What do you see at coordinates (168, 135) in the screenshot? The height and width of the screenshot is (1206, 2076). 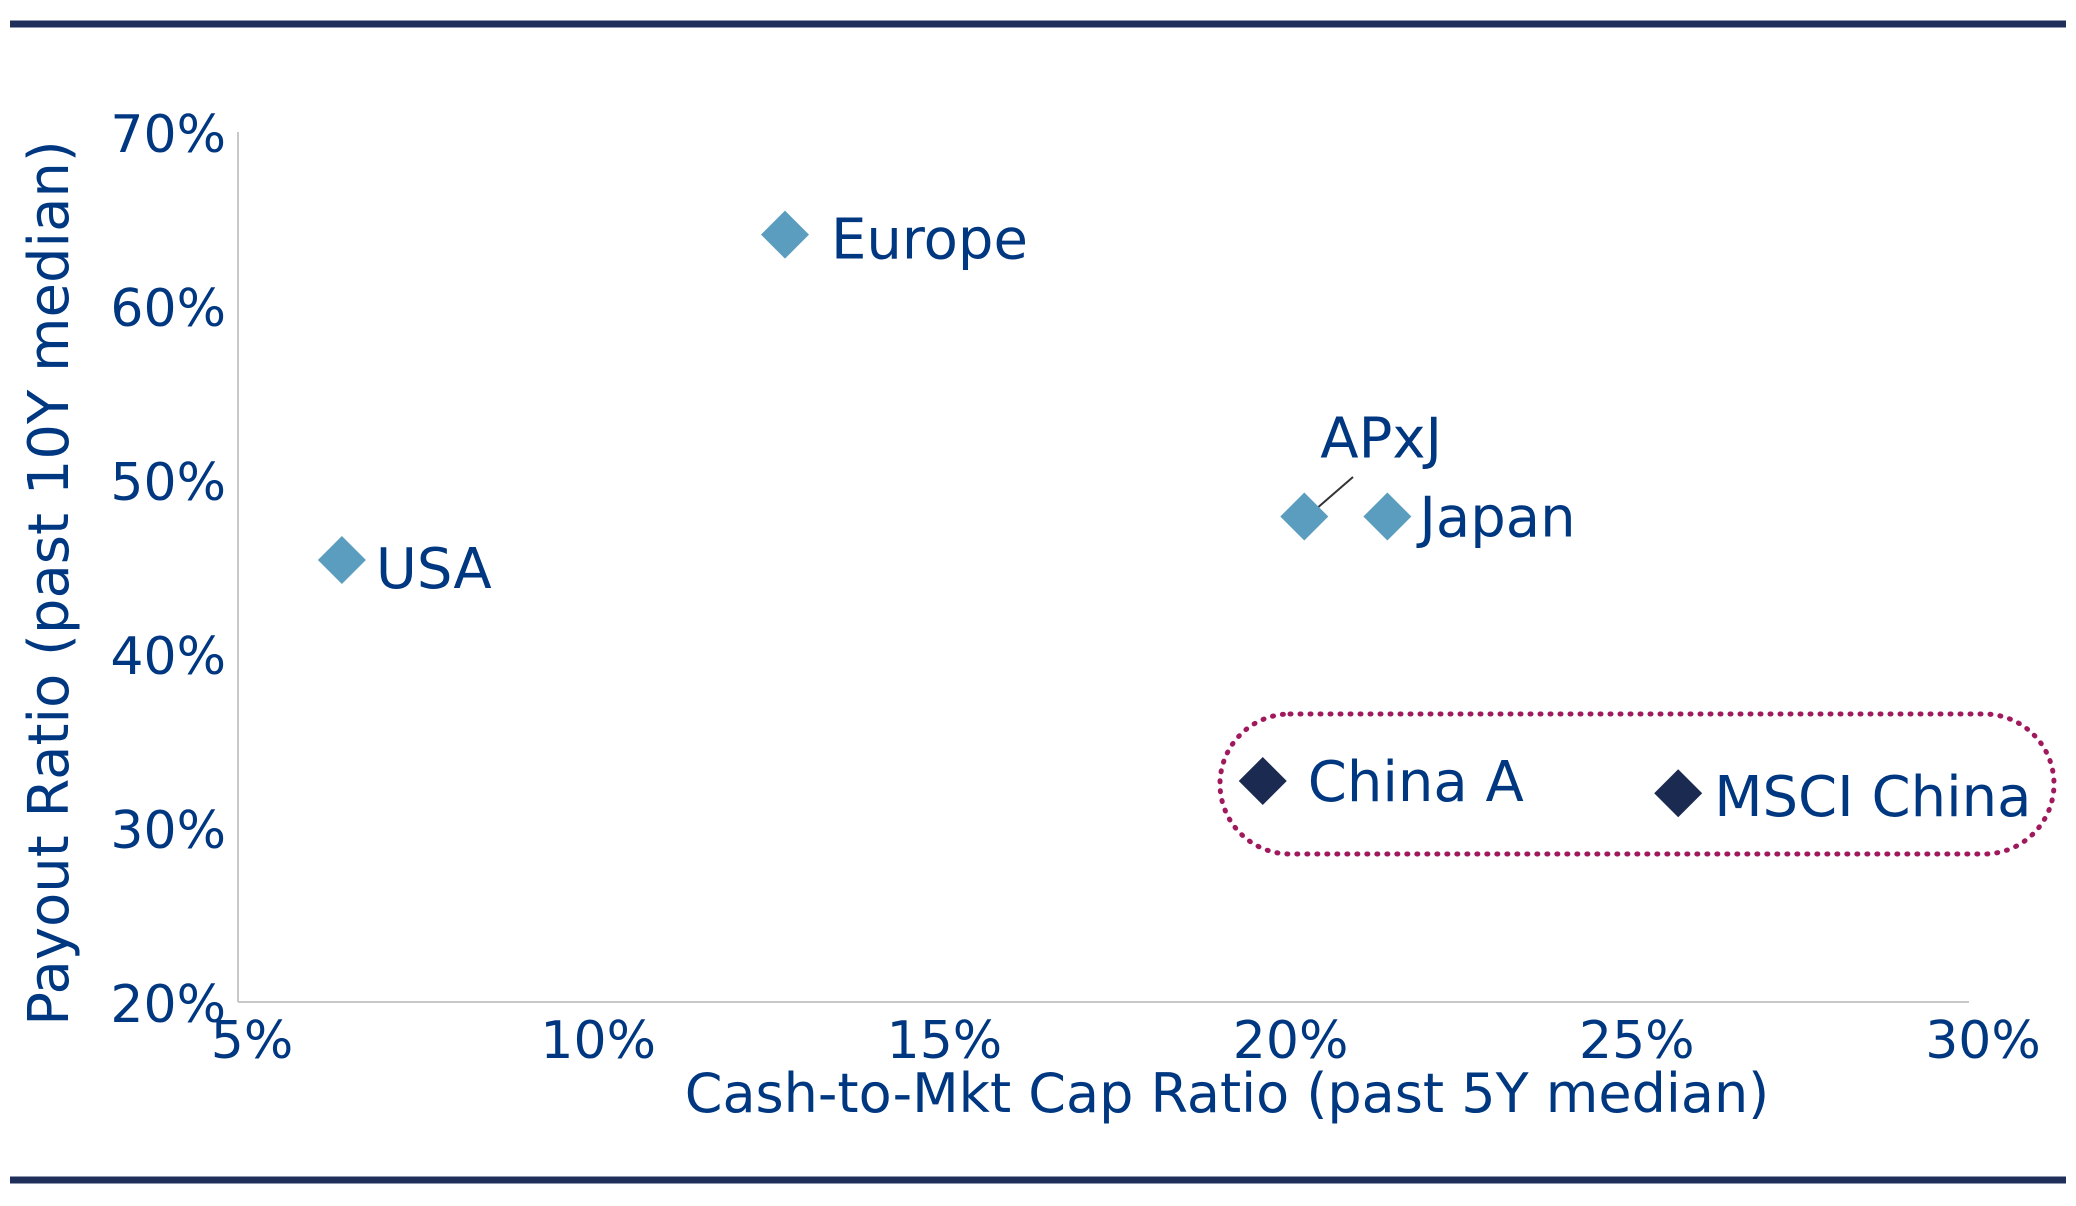 I see `y-tick-label: 70%` at bounding box center [168, 135].